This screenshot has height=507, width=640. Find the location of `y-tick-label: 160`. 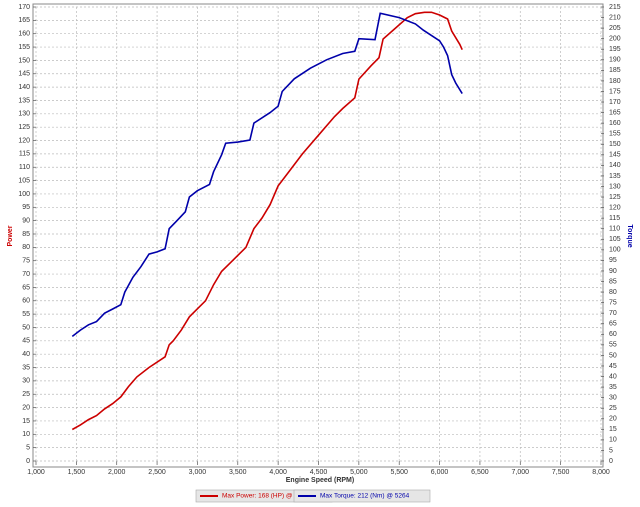

y-tick-label: 160 is located at coordinates (24, 34).